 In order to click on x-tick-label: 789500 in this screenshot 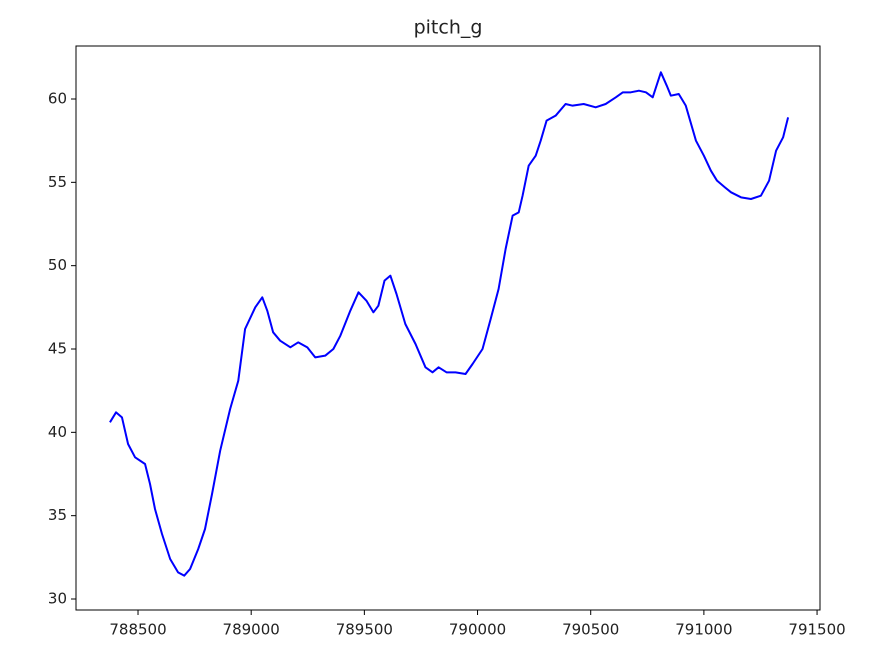, I will do `click(364, 630)`.